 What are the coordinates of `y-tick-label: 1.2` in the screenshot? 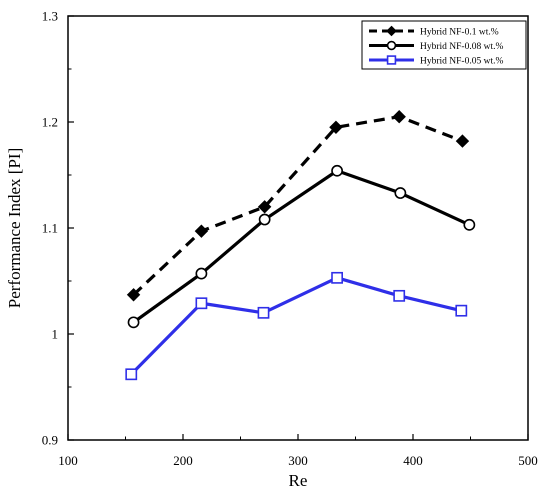 It's located at (50, 122).